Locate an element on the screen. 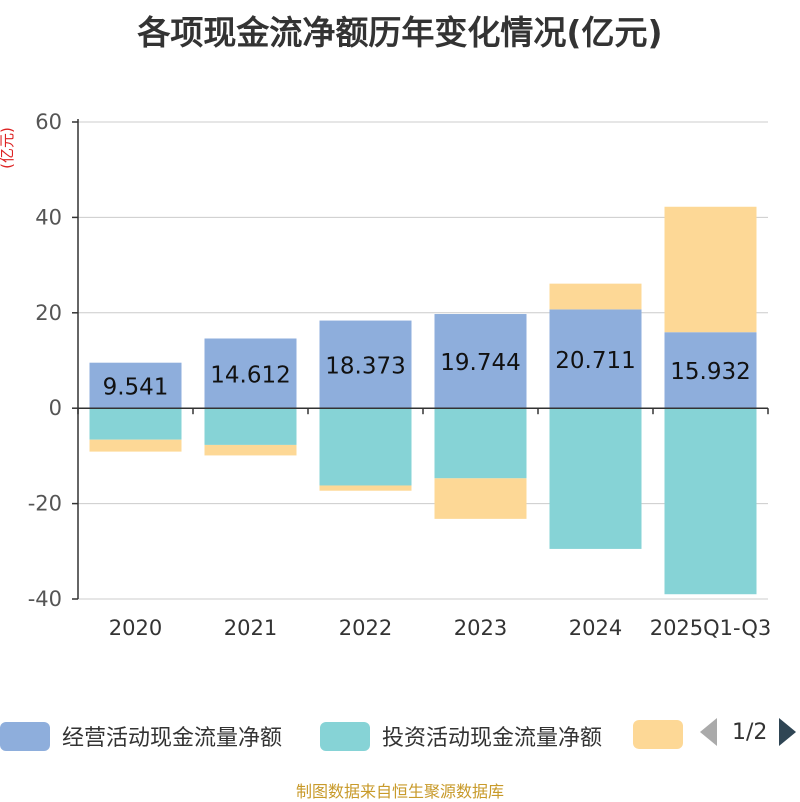 Image resolution: width=800 pixels, height=802 pixels. x-tick-label: 2025Q1-Q3 is located at coordinates (711, 628).